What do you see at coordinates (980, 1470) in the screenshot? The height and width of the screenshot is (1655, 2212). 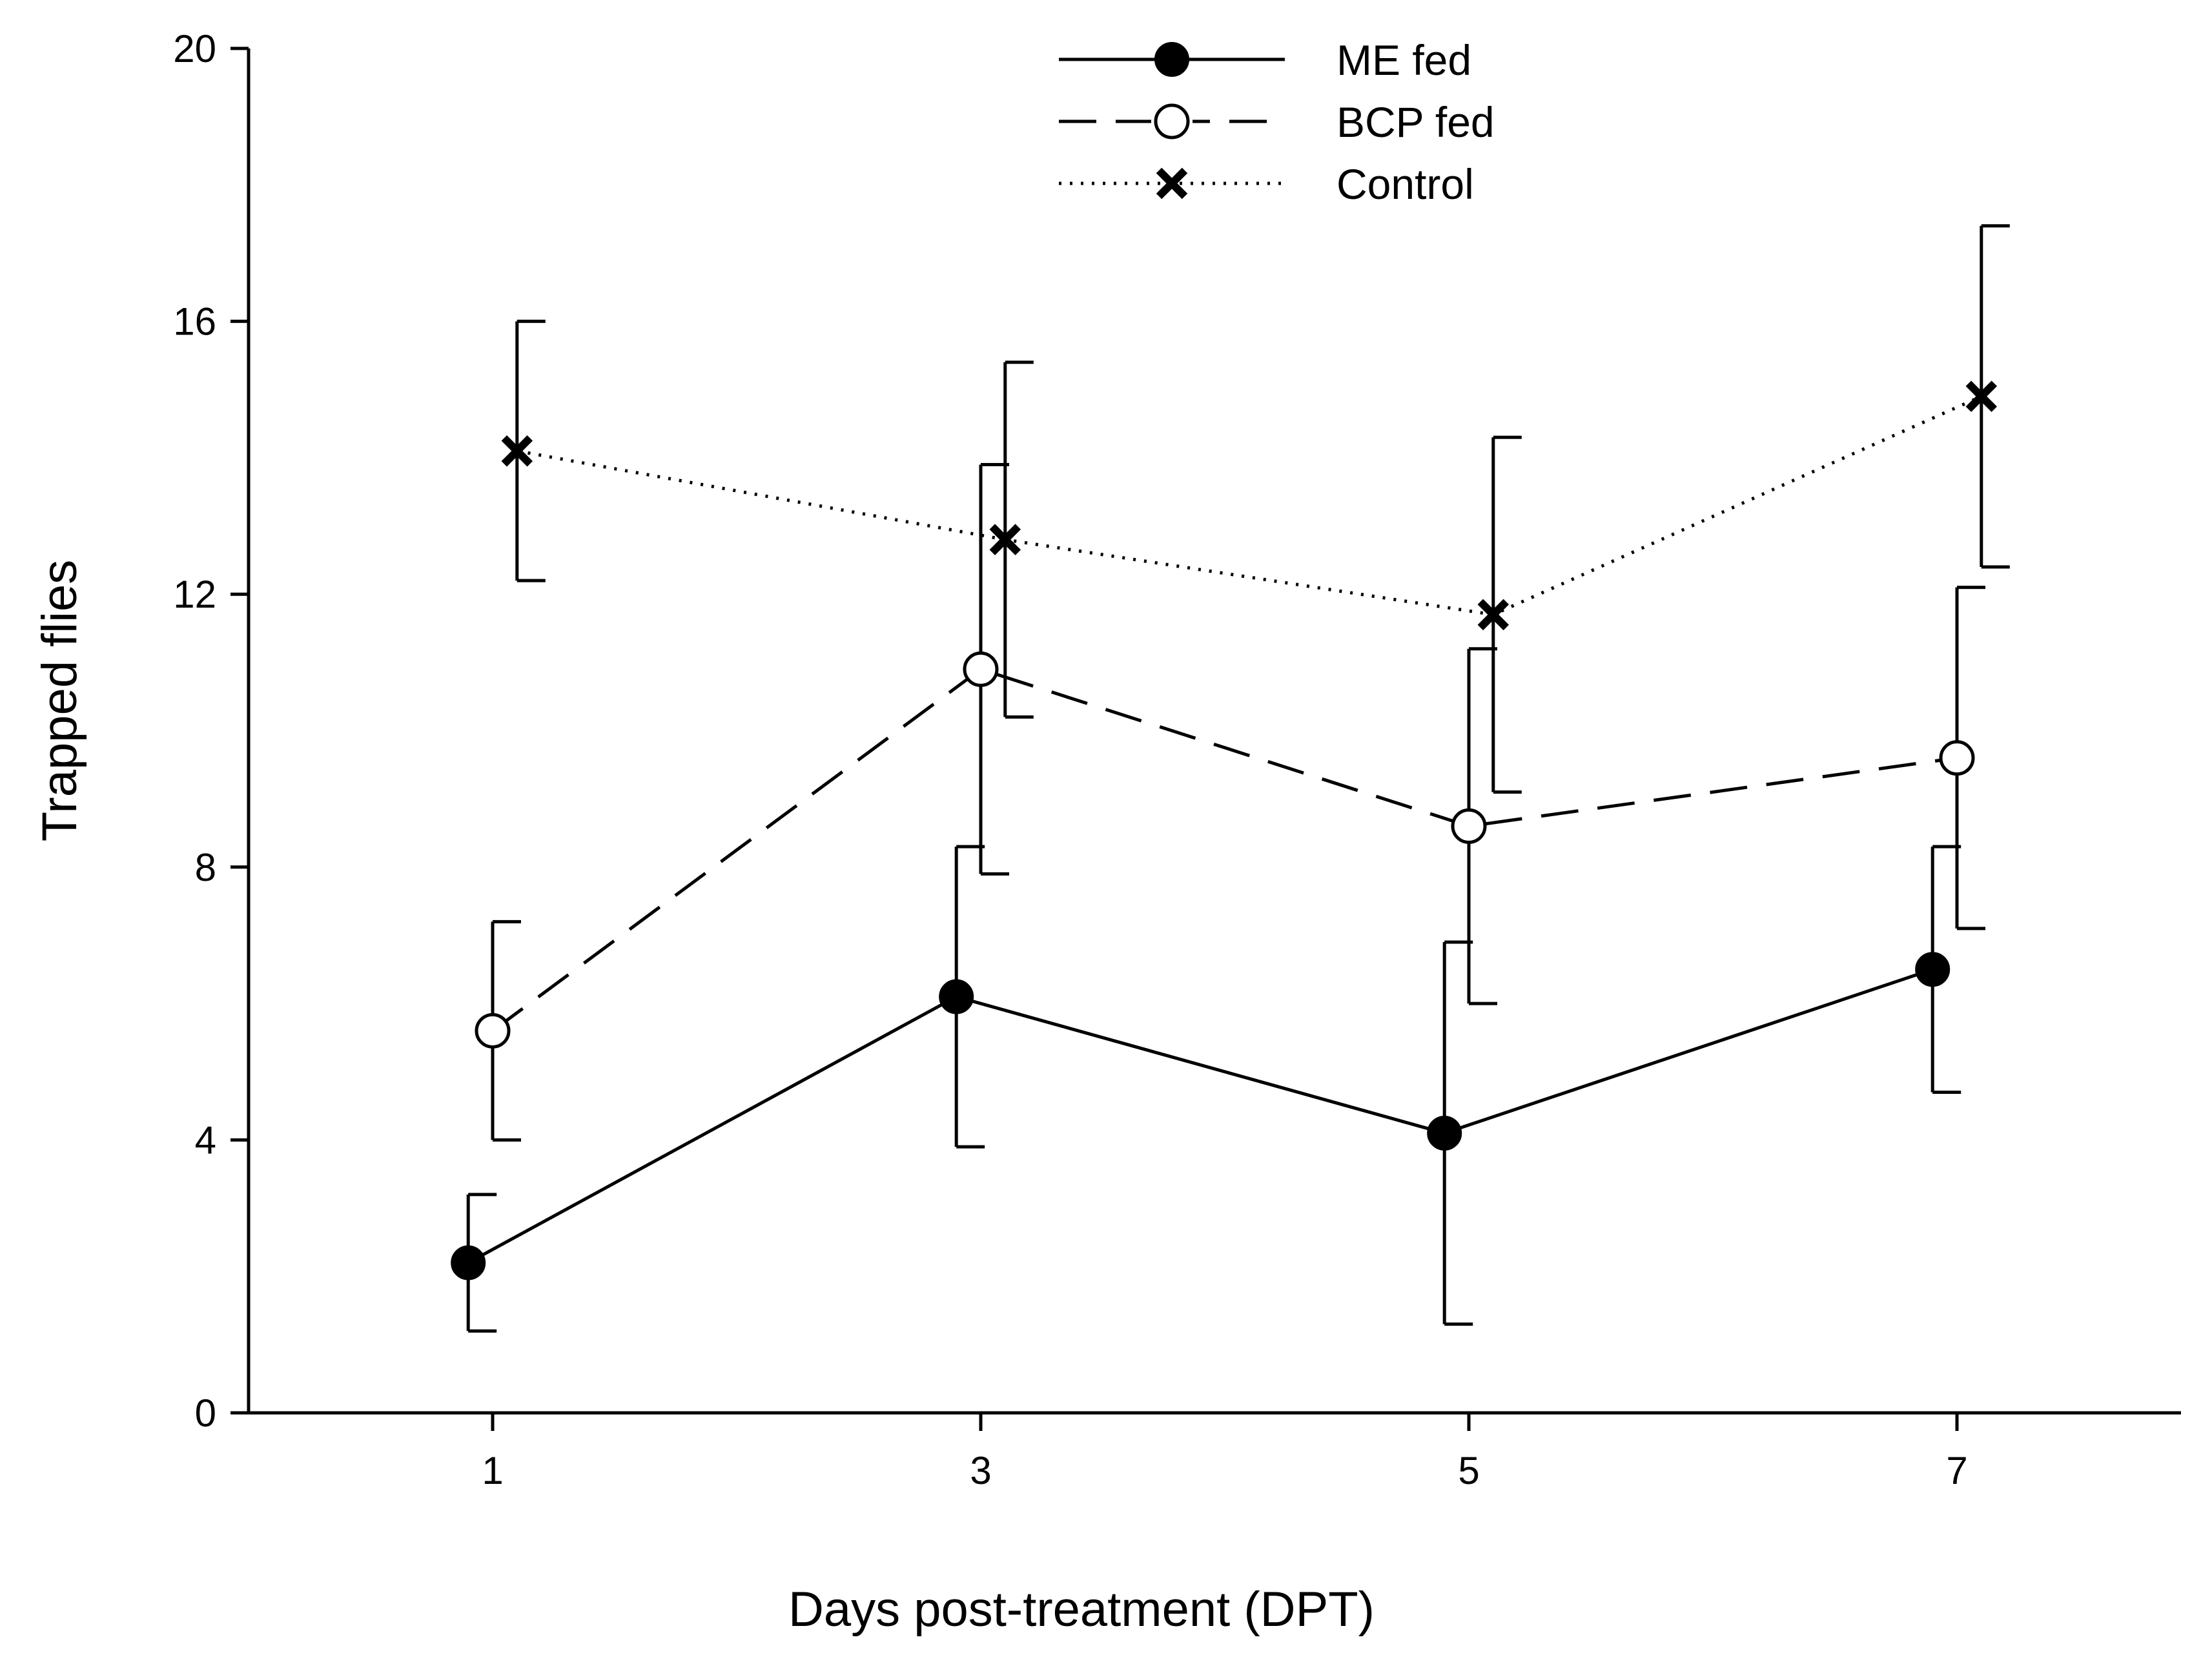 I see `x-tick-label: 3` at bounding box center [980, 1470].